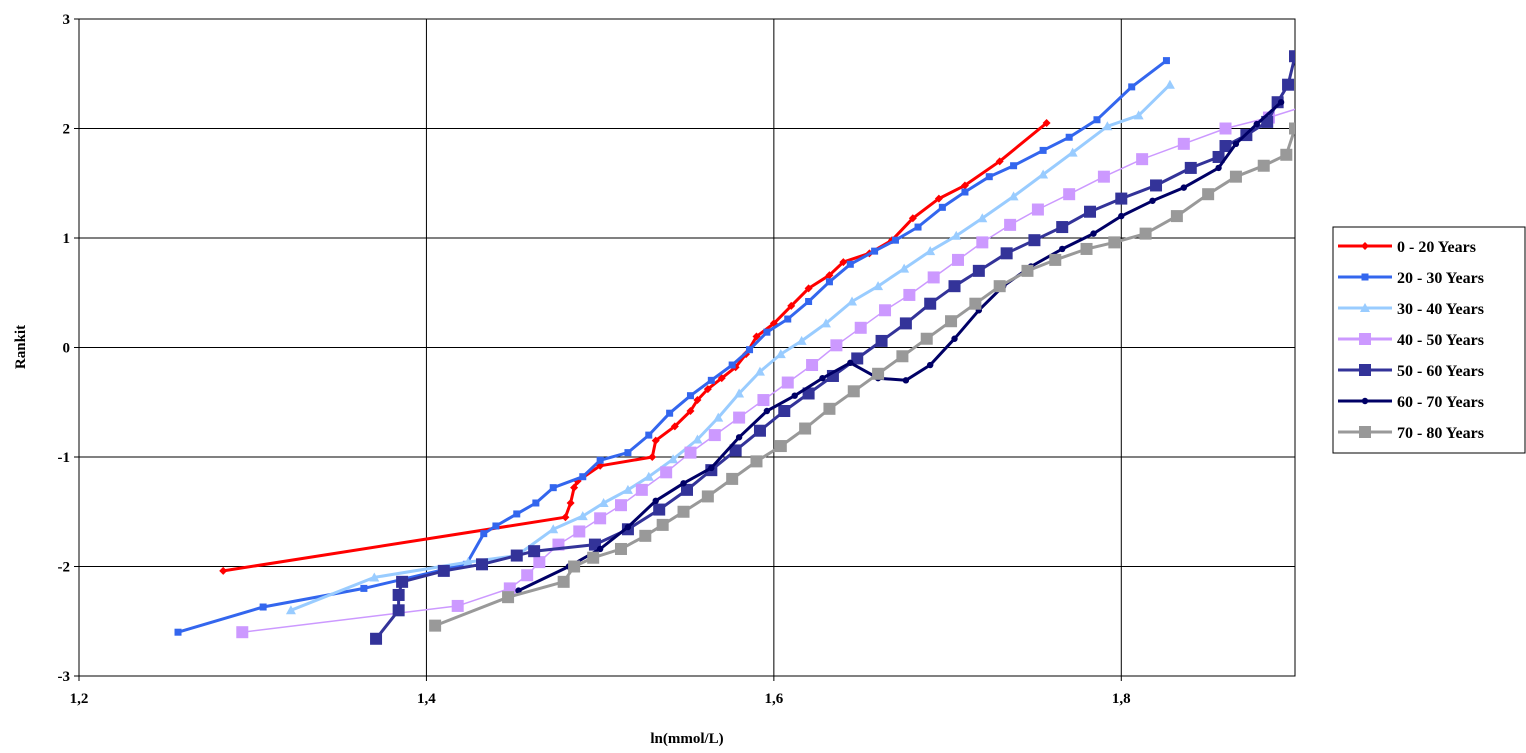 The width and height of the screenshot is (1526, 753). Describe the element at coordinates (1411, 278) in the screenshot. I see `legend-item-20-30-years: 20 - 30 Years` at that location.